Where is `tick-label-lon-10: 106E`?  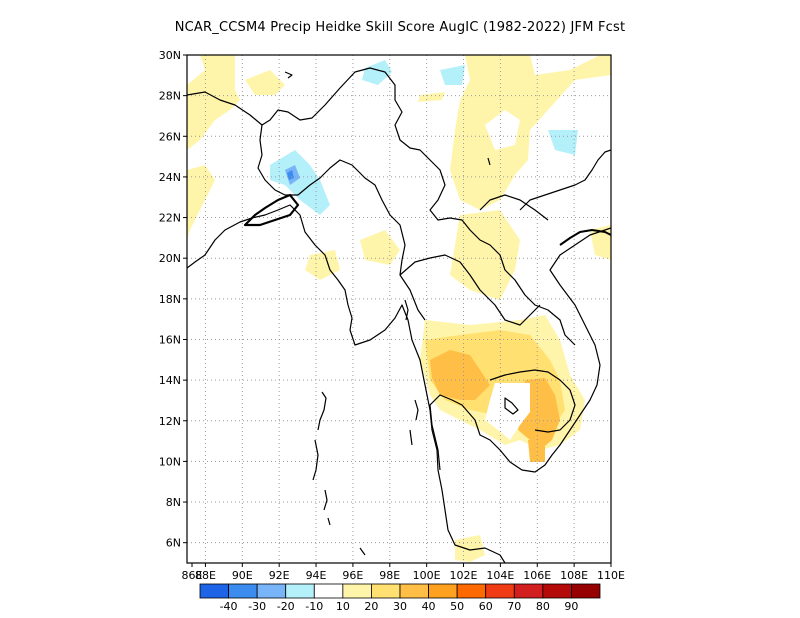 tick-label-lon-10: 106E is located at coordinates (537, 575).